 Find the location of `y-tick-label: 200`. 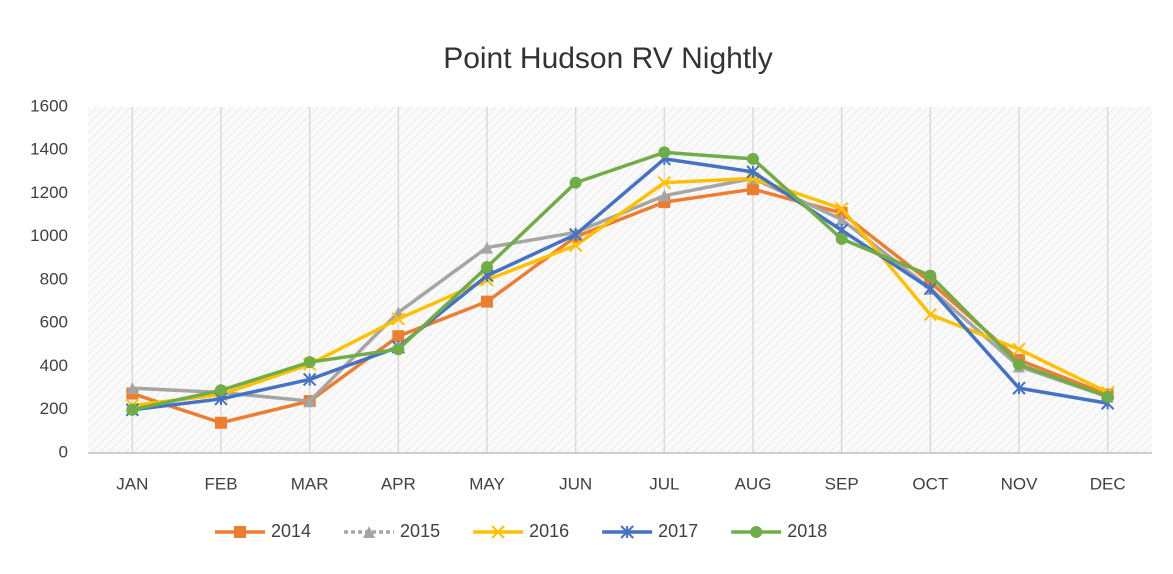

y-tick-label: 200 is located at coordinates (54, 408).